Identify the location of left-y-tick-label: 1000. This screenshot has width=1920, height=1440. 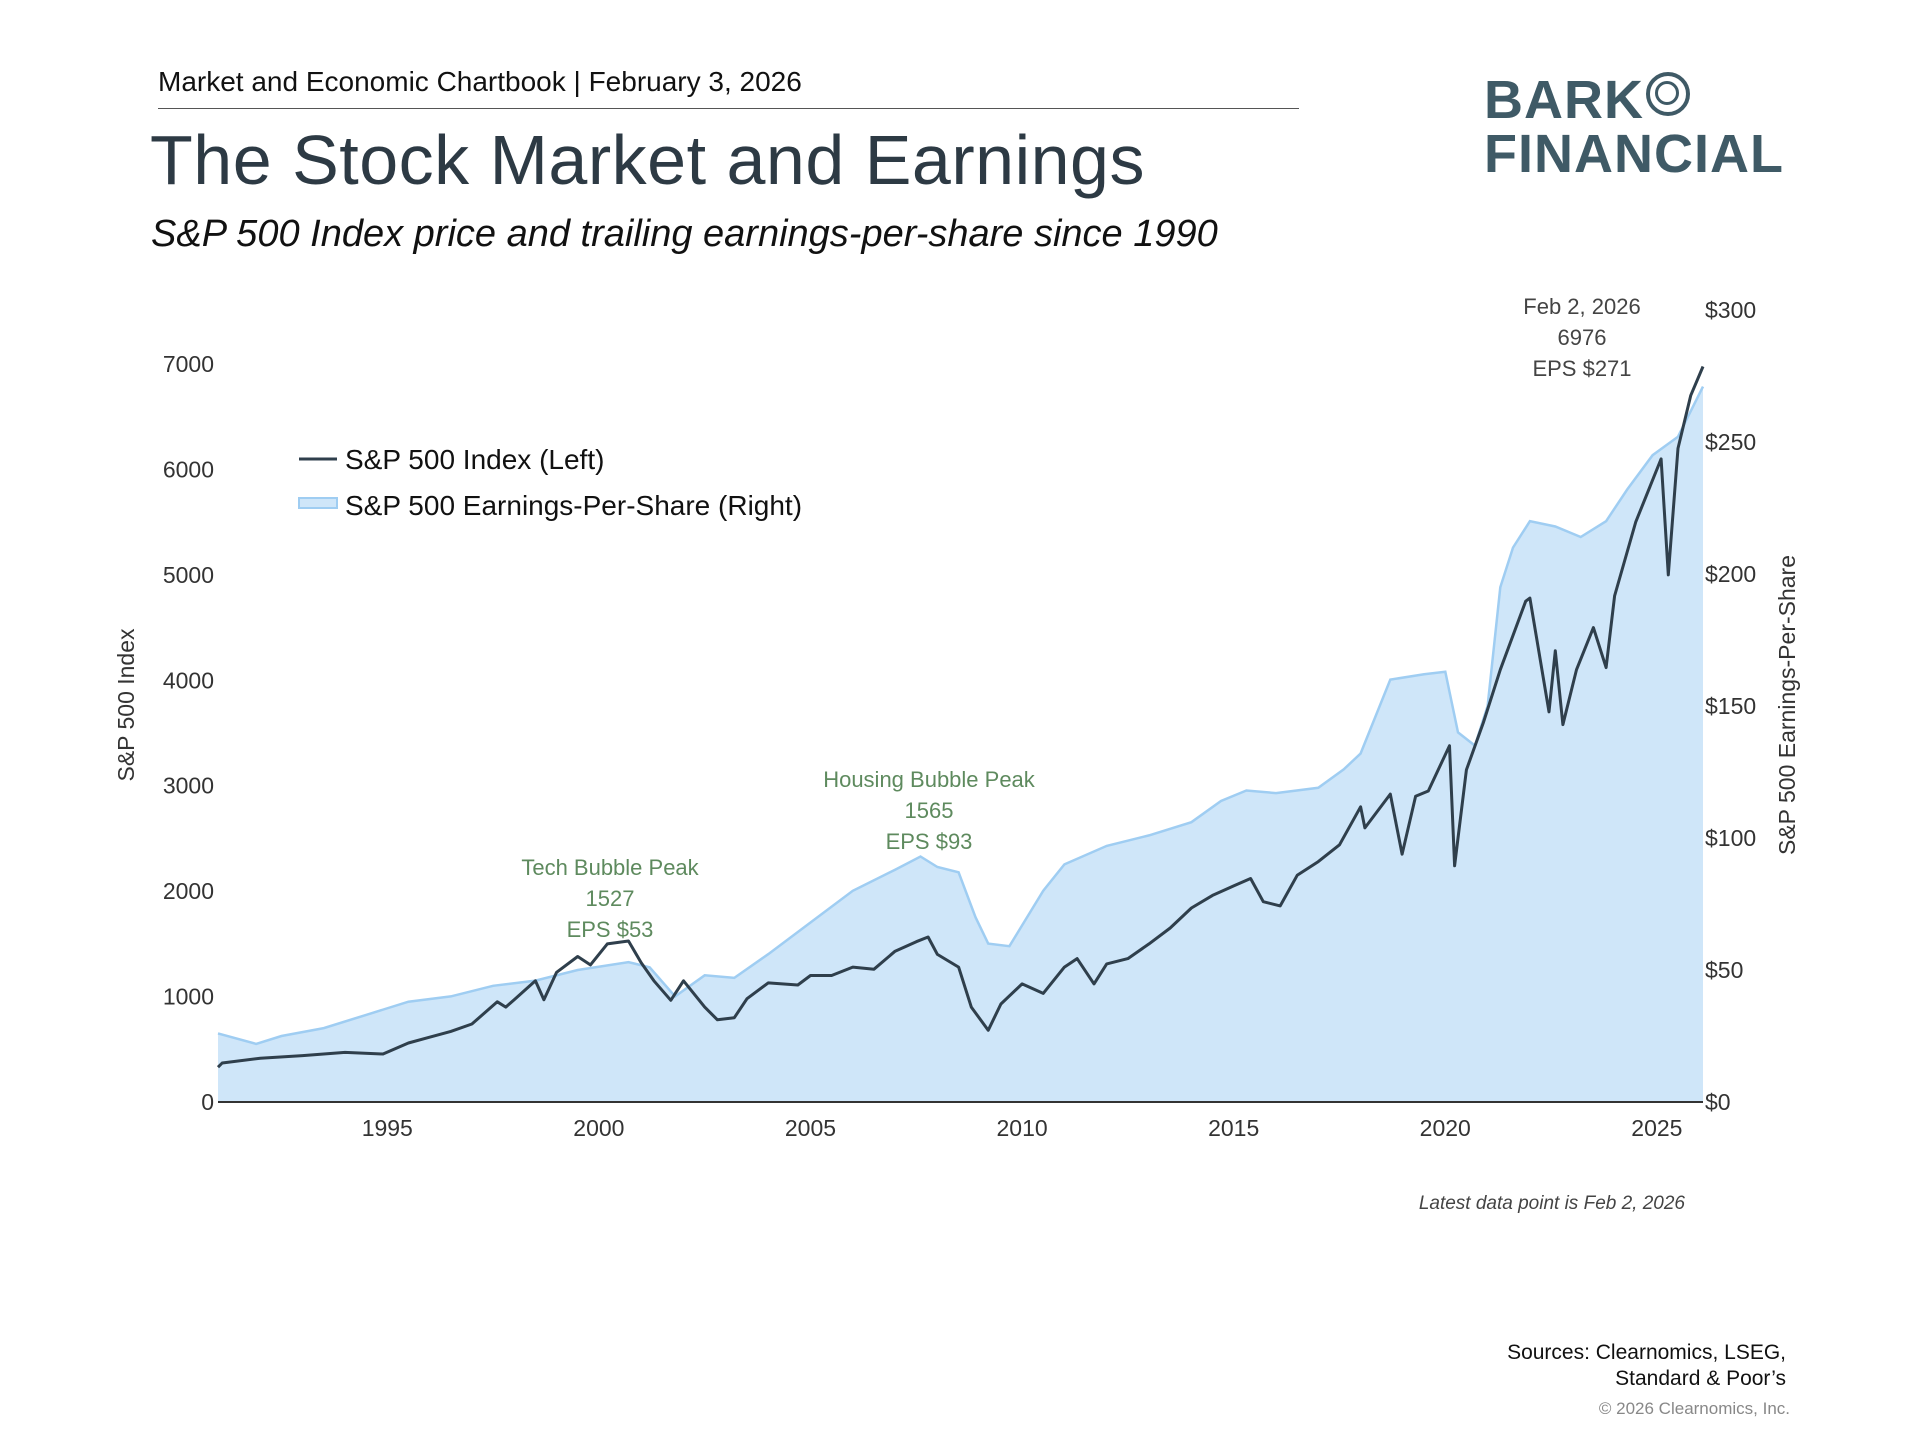
(188, 997).